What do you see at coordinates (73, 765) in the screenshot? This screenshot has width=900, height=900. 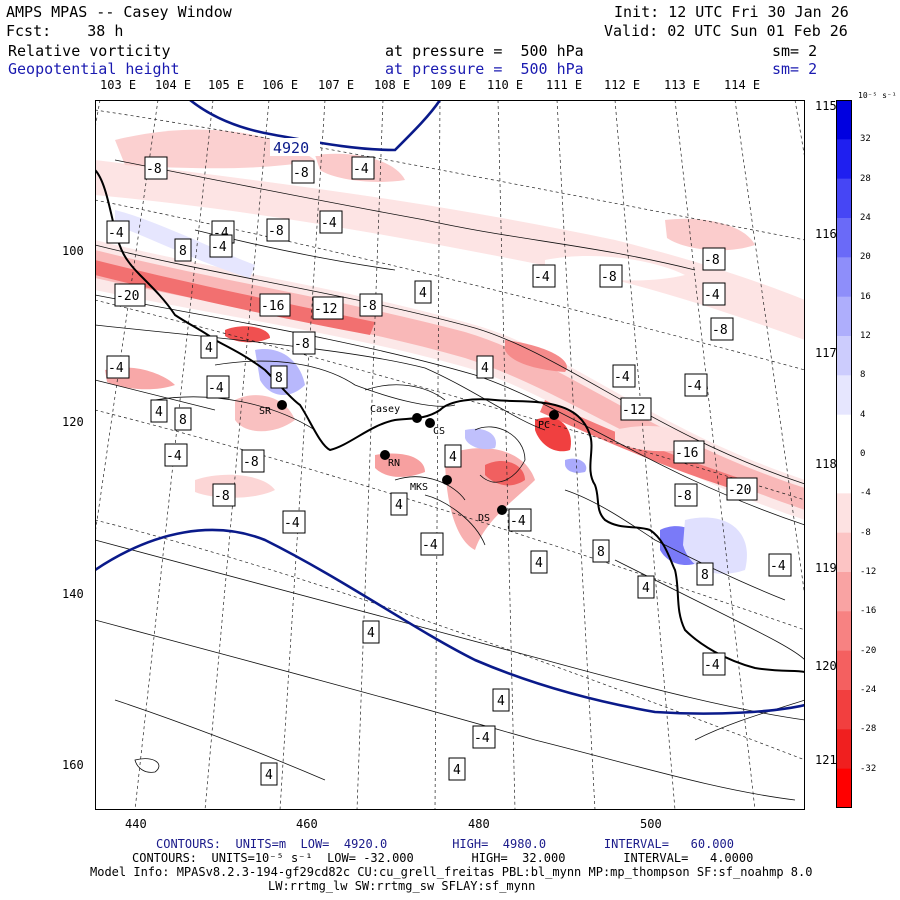 I see `y-tick: 160` at bounding box center [73, 765].